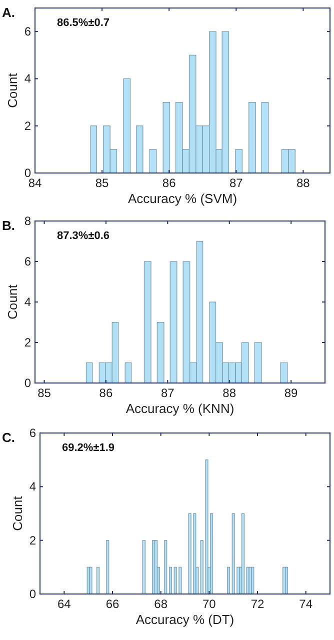 The image size is (334, 640). Describe the element at coordinates (113, 604) in the screenshot. I see `x-tick-label: 66` at that location.